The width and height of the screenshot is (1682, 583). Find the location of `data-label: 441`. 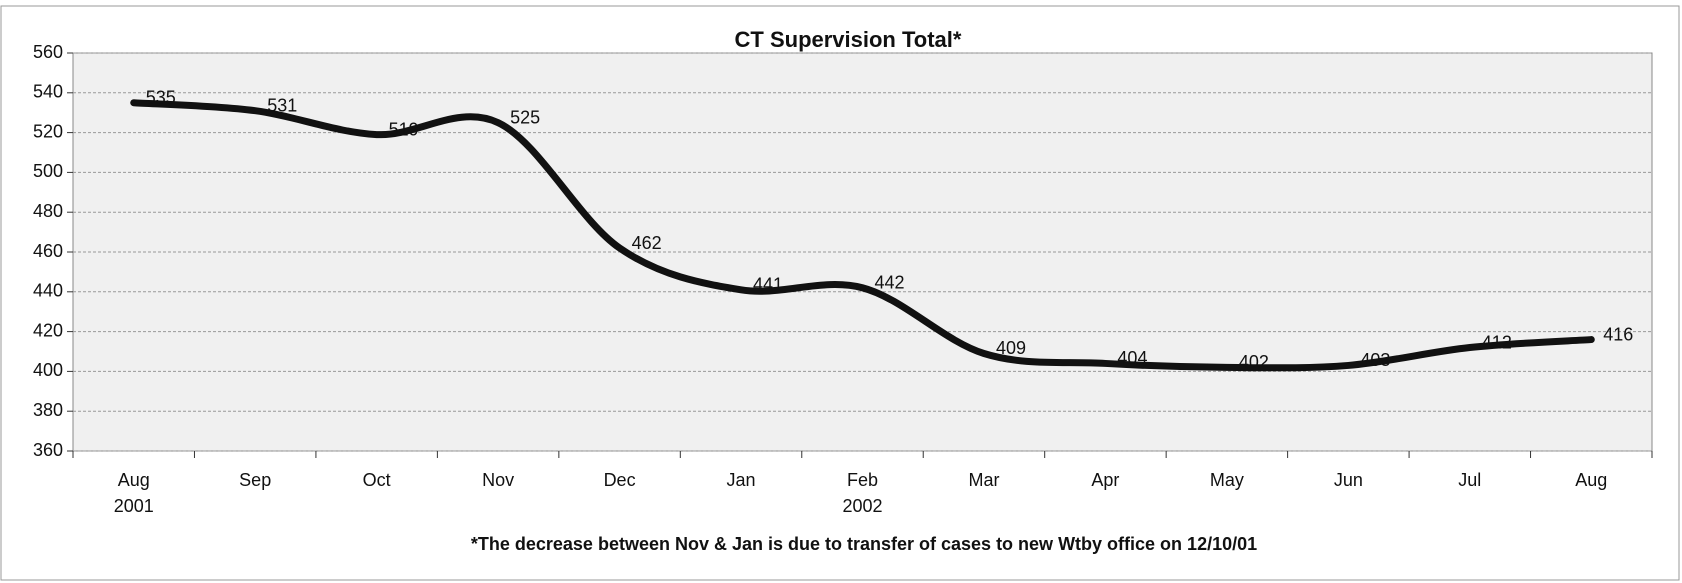

data-label: 441 is located at coordinates (768, 285).